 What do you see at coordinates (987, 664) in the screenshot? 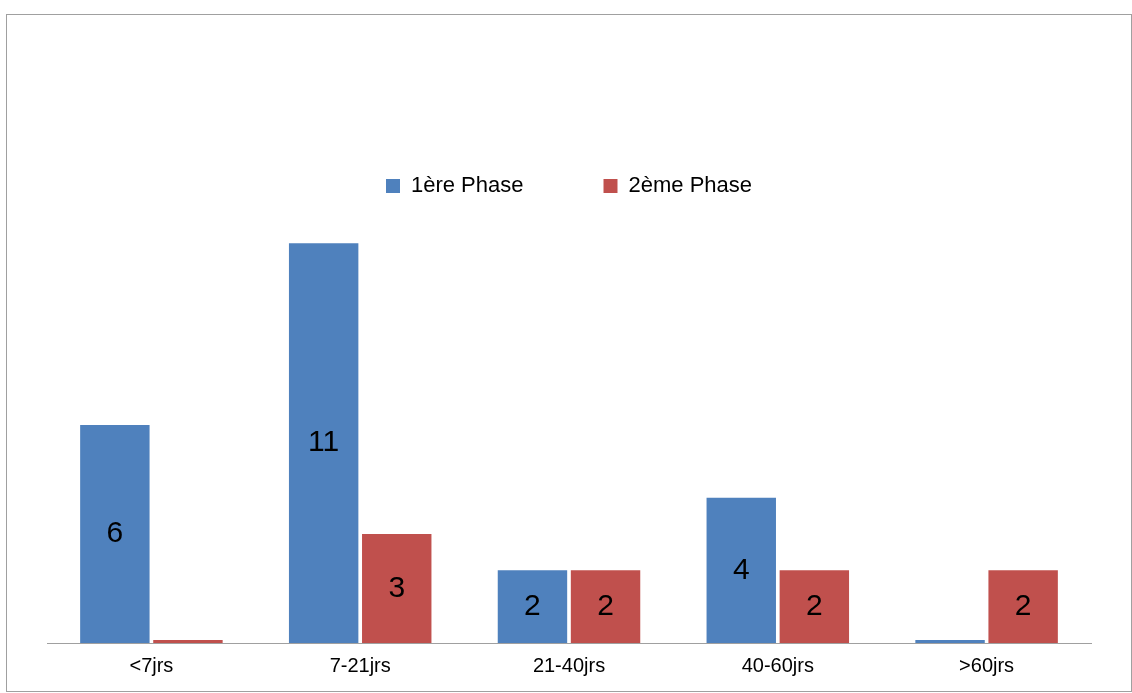
I see `x-tick-label: >60jrs` at bounding box center [987, 664].